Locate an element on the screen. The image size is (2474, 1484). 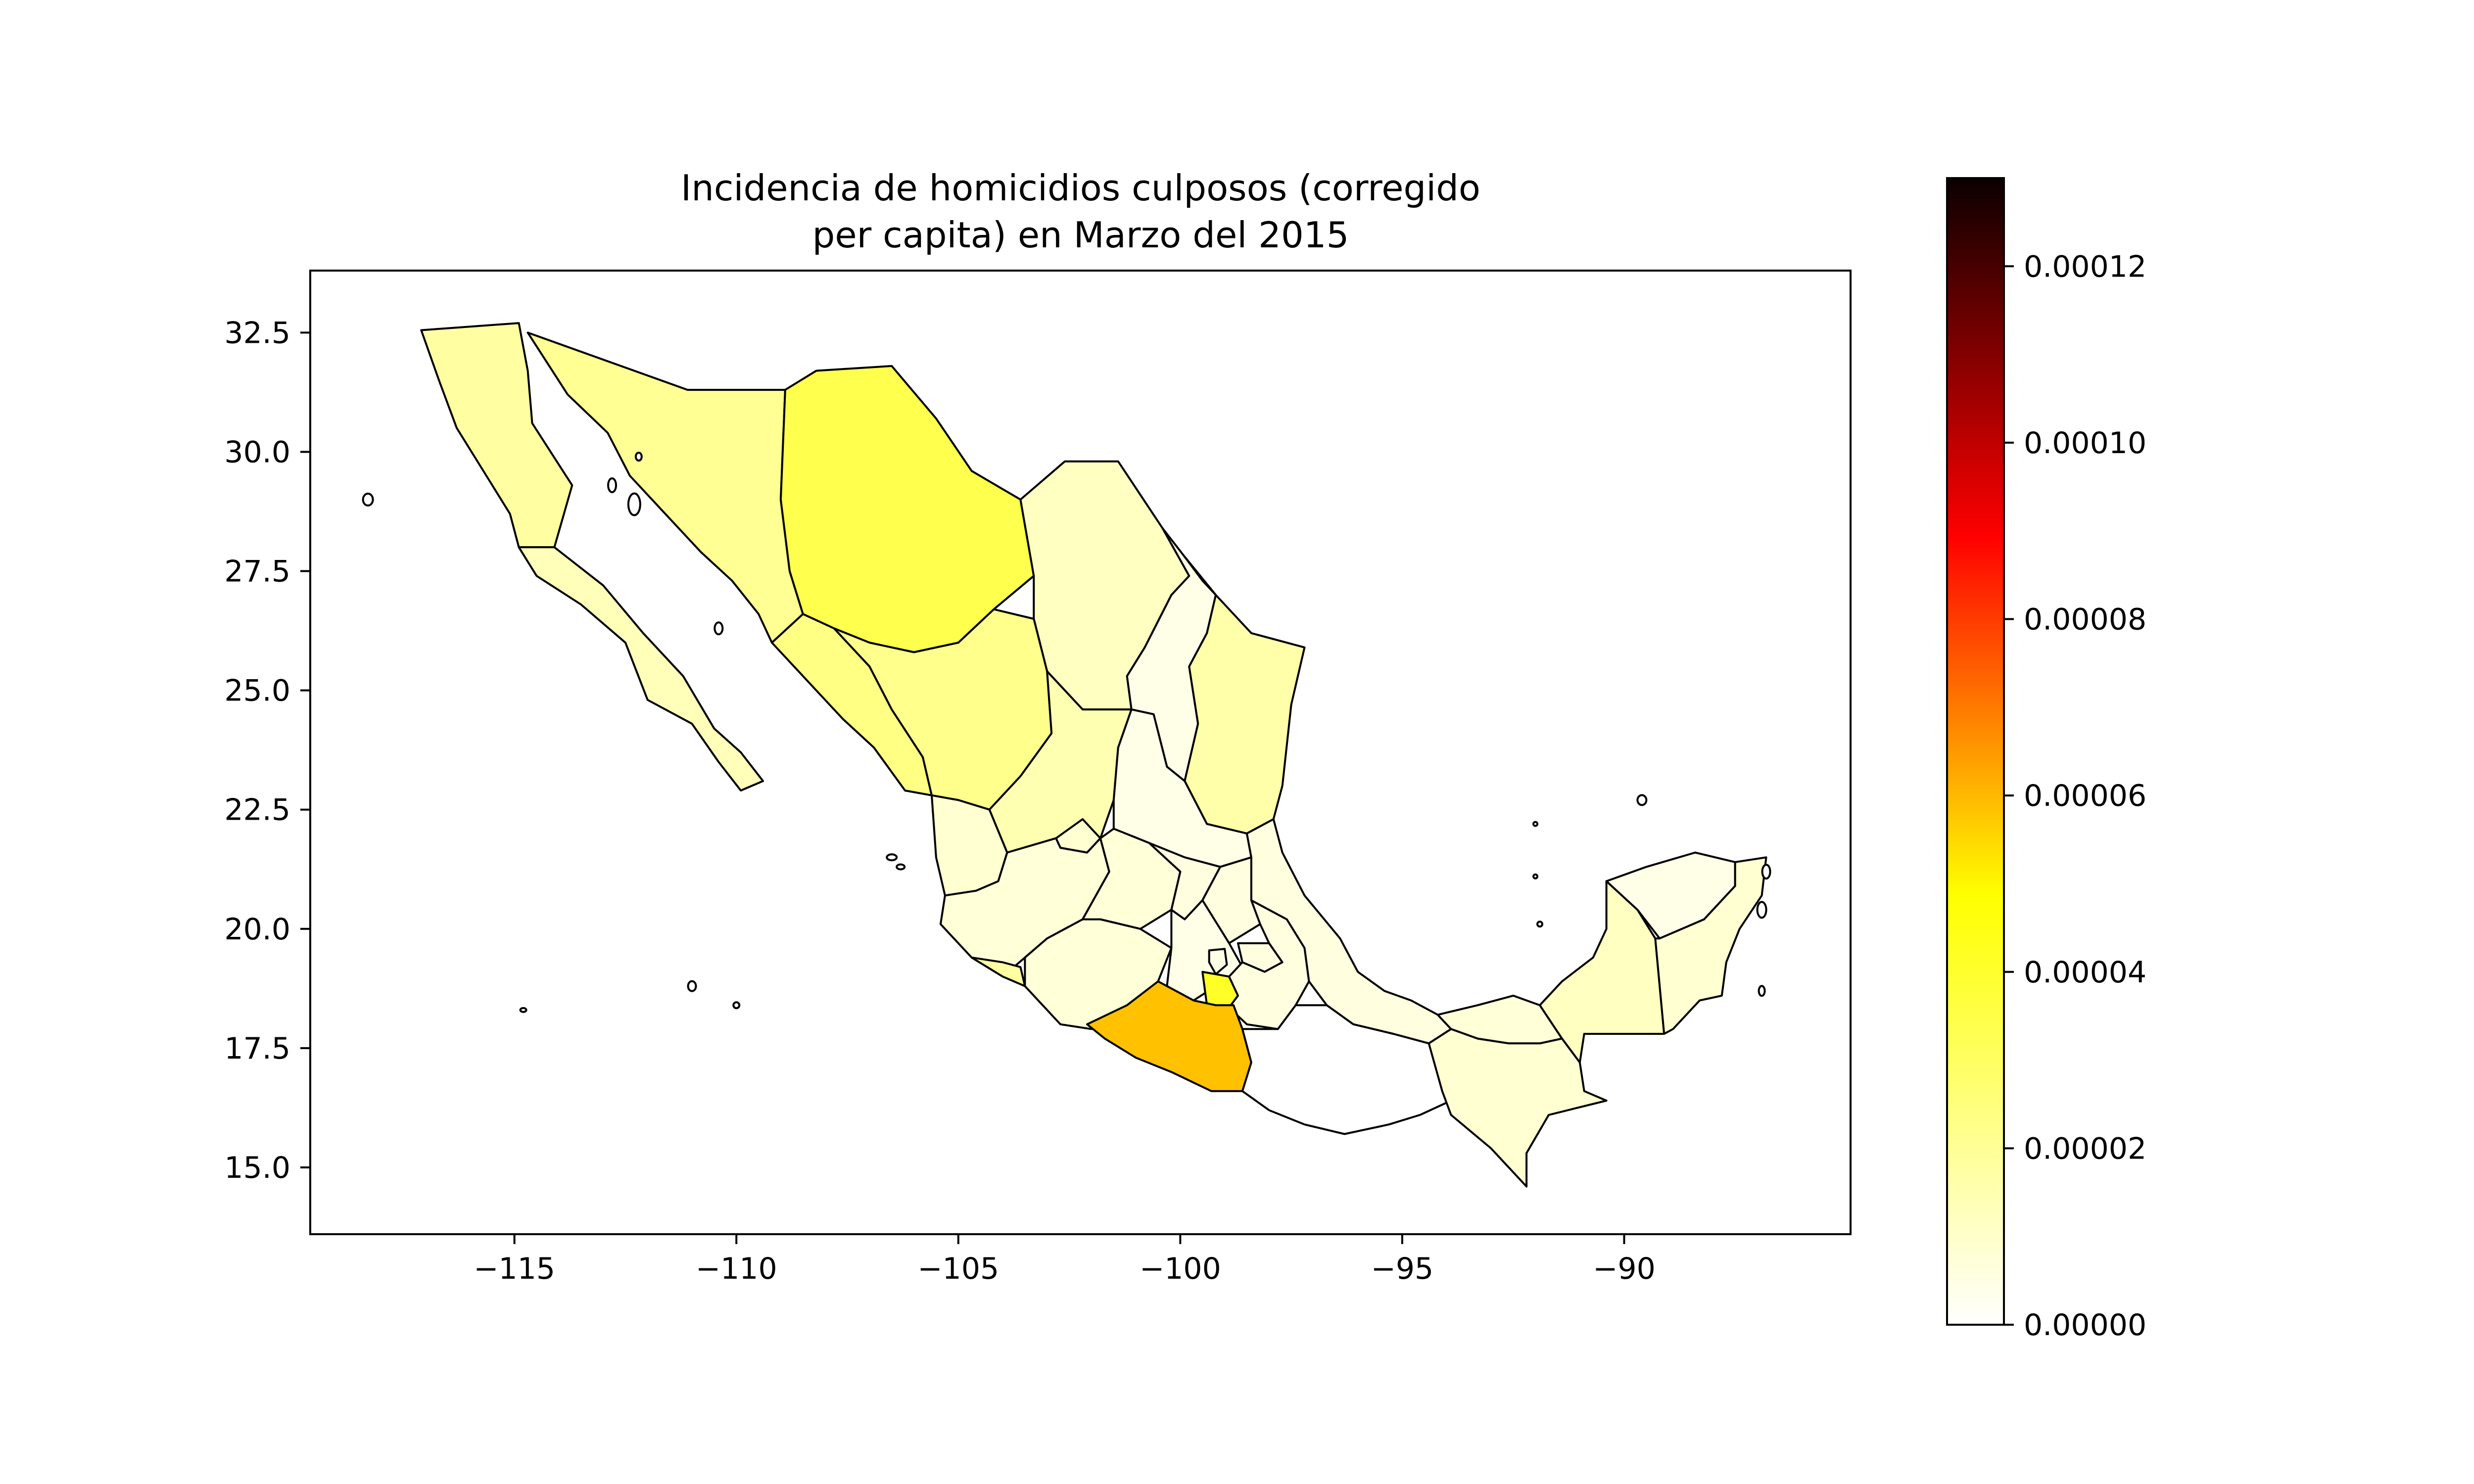
y-tick-label: 25.0 is located at coordinates (257, 691).